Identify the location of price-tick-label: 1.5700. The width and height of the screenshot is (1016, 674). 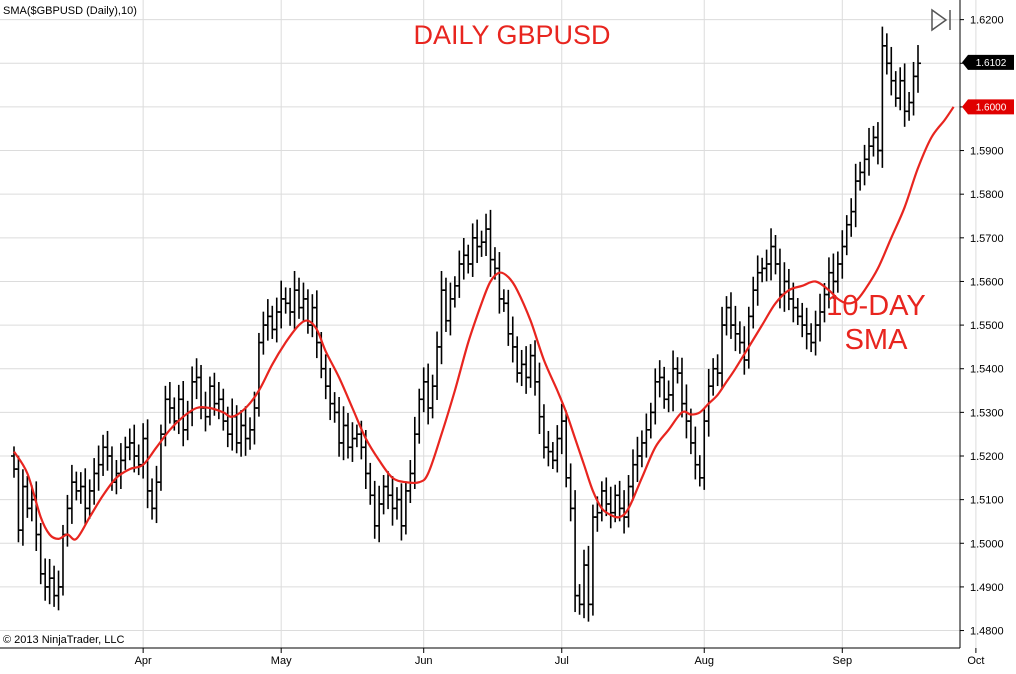
(987, 239).